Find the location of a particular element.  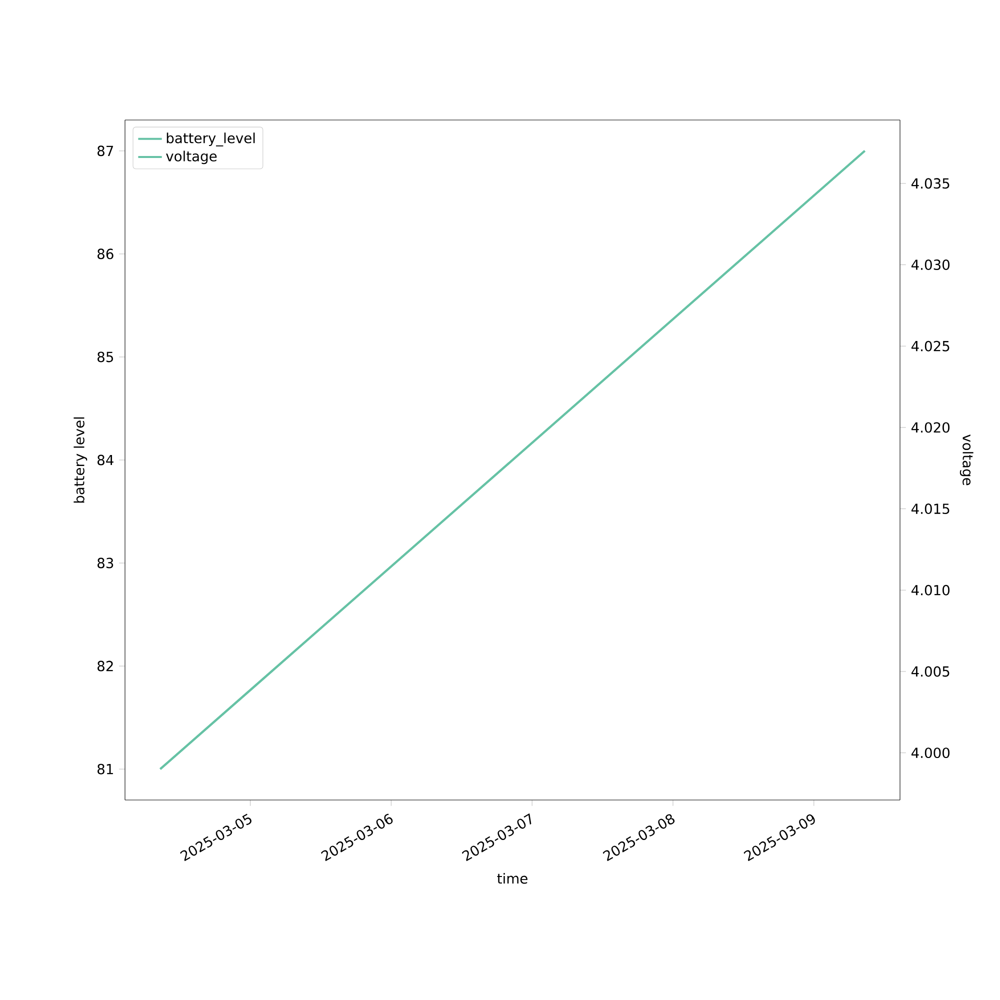

legend-label: voltage is located at coordinates (191, 157).